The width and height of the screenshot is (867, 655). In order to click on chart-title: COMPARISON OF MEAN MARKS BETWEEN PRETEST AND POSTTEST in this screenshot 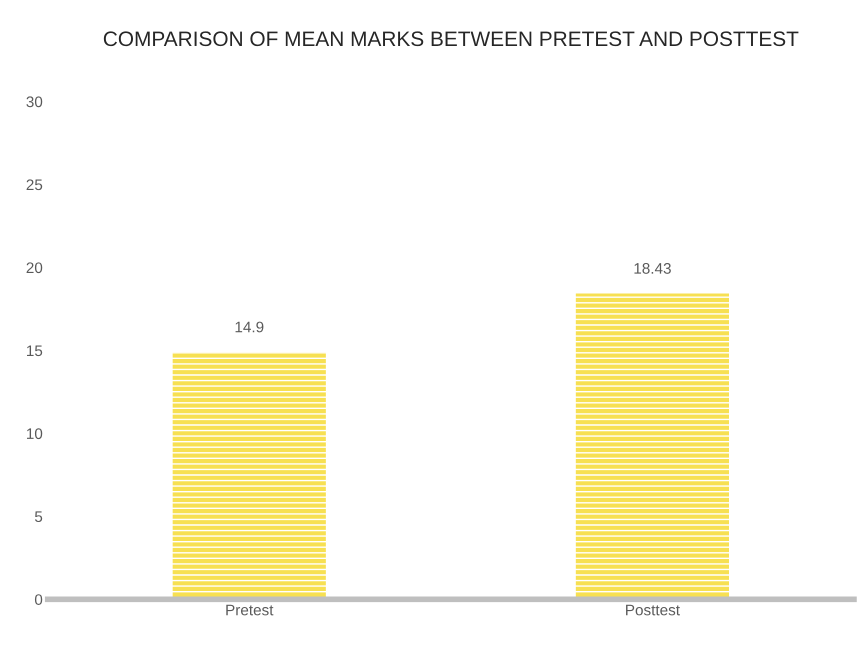, I will do `click(451, 38)`.